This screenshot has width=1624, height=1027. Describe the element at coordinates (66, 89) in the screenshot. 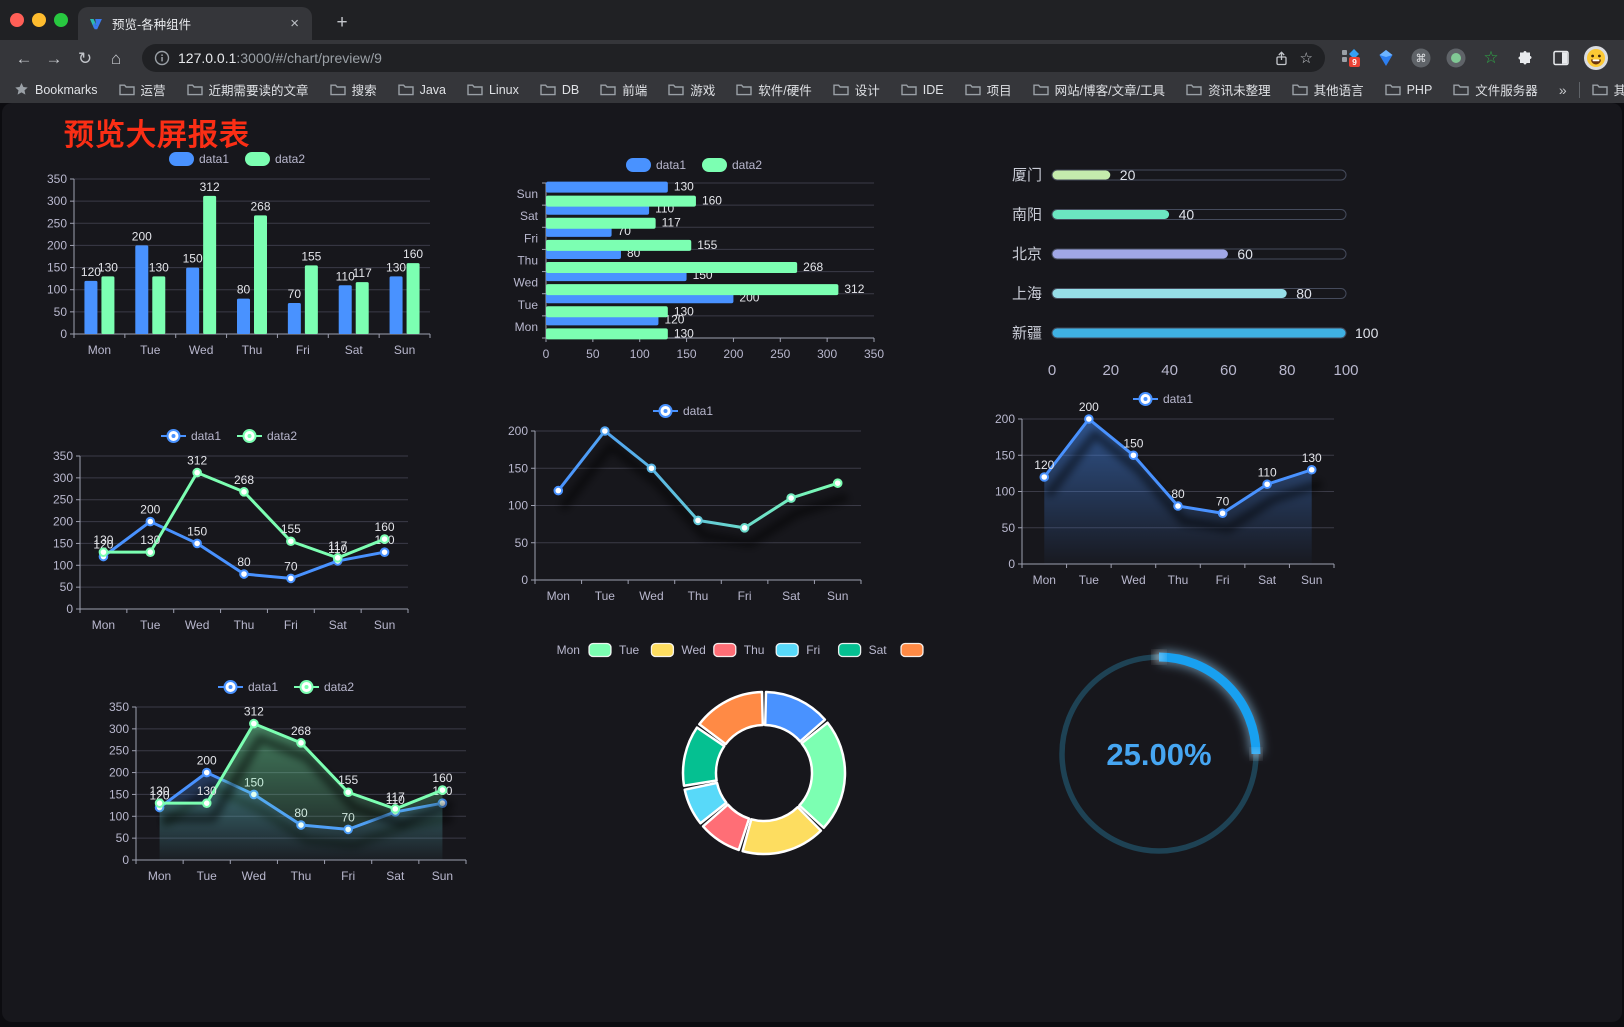

I see `bookmarks-label: Bookmarks` at that location.